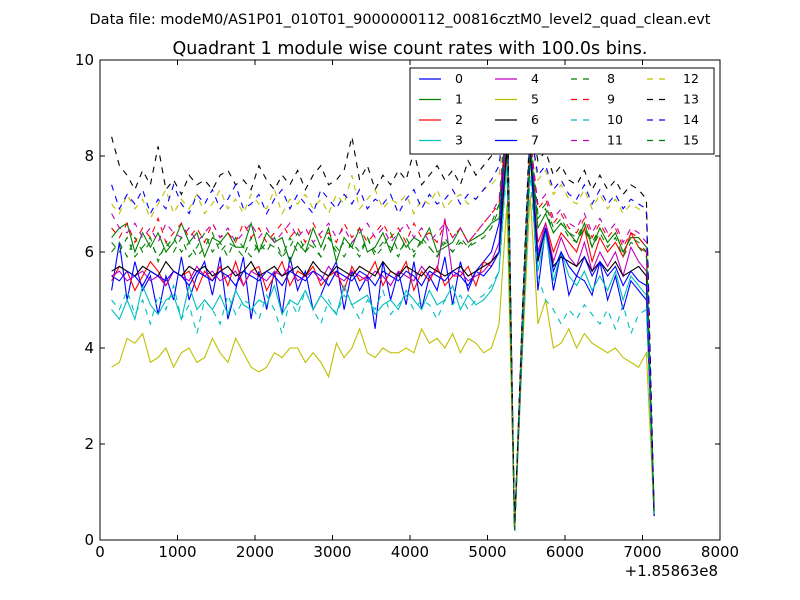 The width and height of the screenshot is (800, 600). Describe the element at coordinates (89, 156) in the screenshot. I see `y-tick-label: 8` at that location.